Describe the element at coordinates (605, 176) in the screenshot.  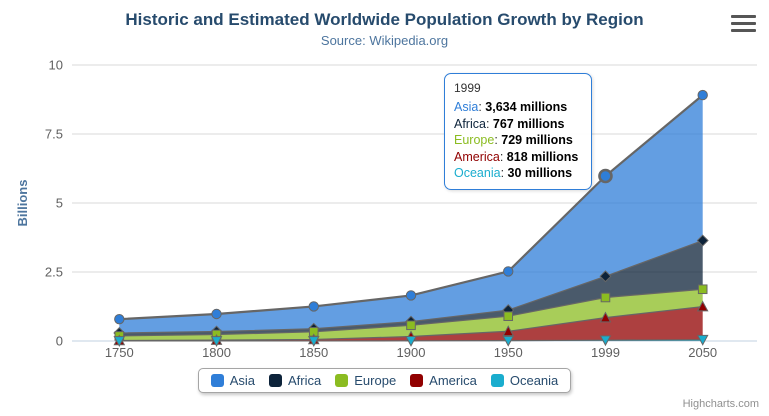
I see `marker-hovered-asia-1999` at that location.